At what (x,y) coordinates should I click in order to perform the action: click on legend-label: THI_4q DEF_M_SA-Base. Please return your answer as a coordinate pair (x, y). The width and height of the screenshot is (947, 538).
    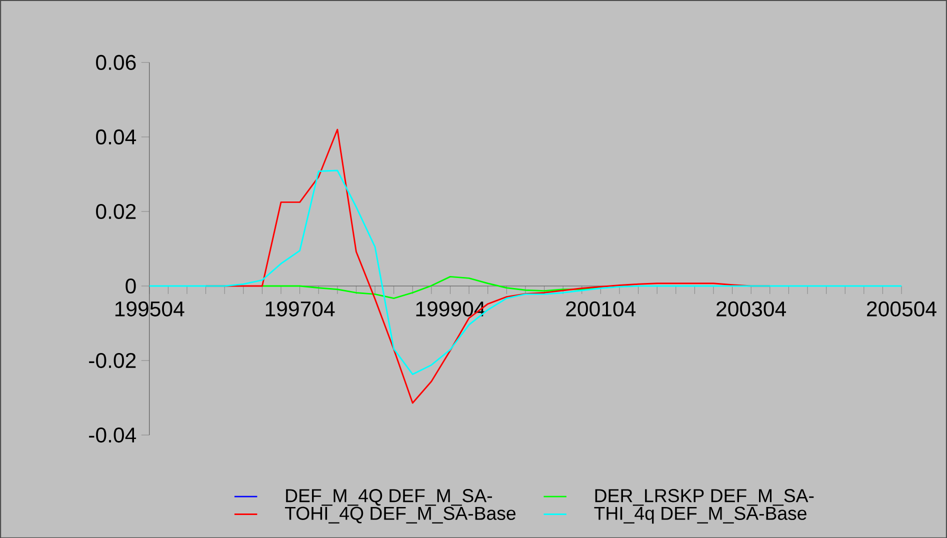
    Looking at the image, I should click on (700, 515).